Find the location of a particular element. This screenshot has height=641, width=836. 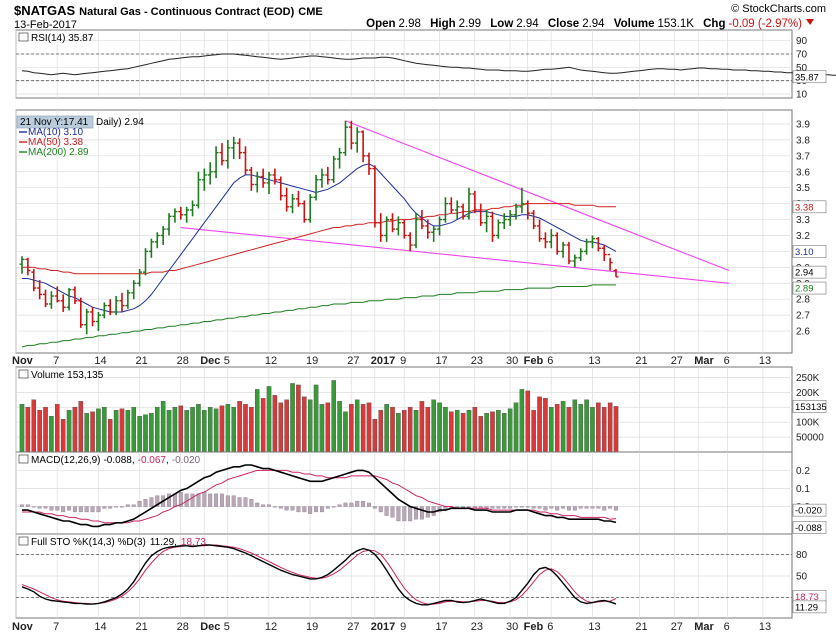

macd-line is located at coordinates (319, 496).